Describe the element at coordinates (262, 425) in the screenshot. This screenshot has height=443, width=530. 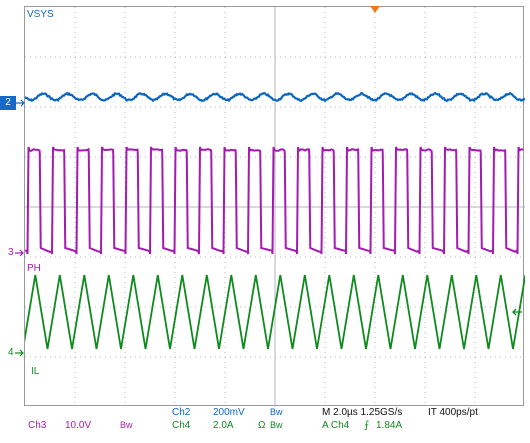
I see `ch4-termination: Ω` at that location.